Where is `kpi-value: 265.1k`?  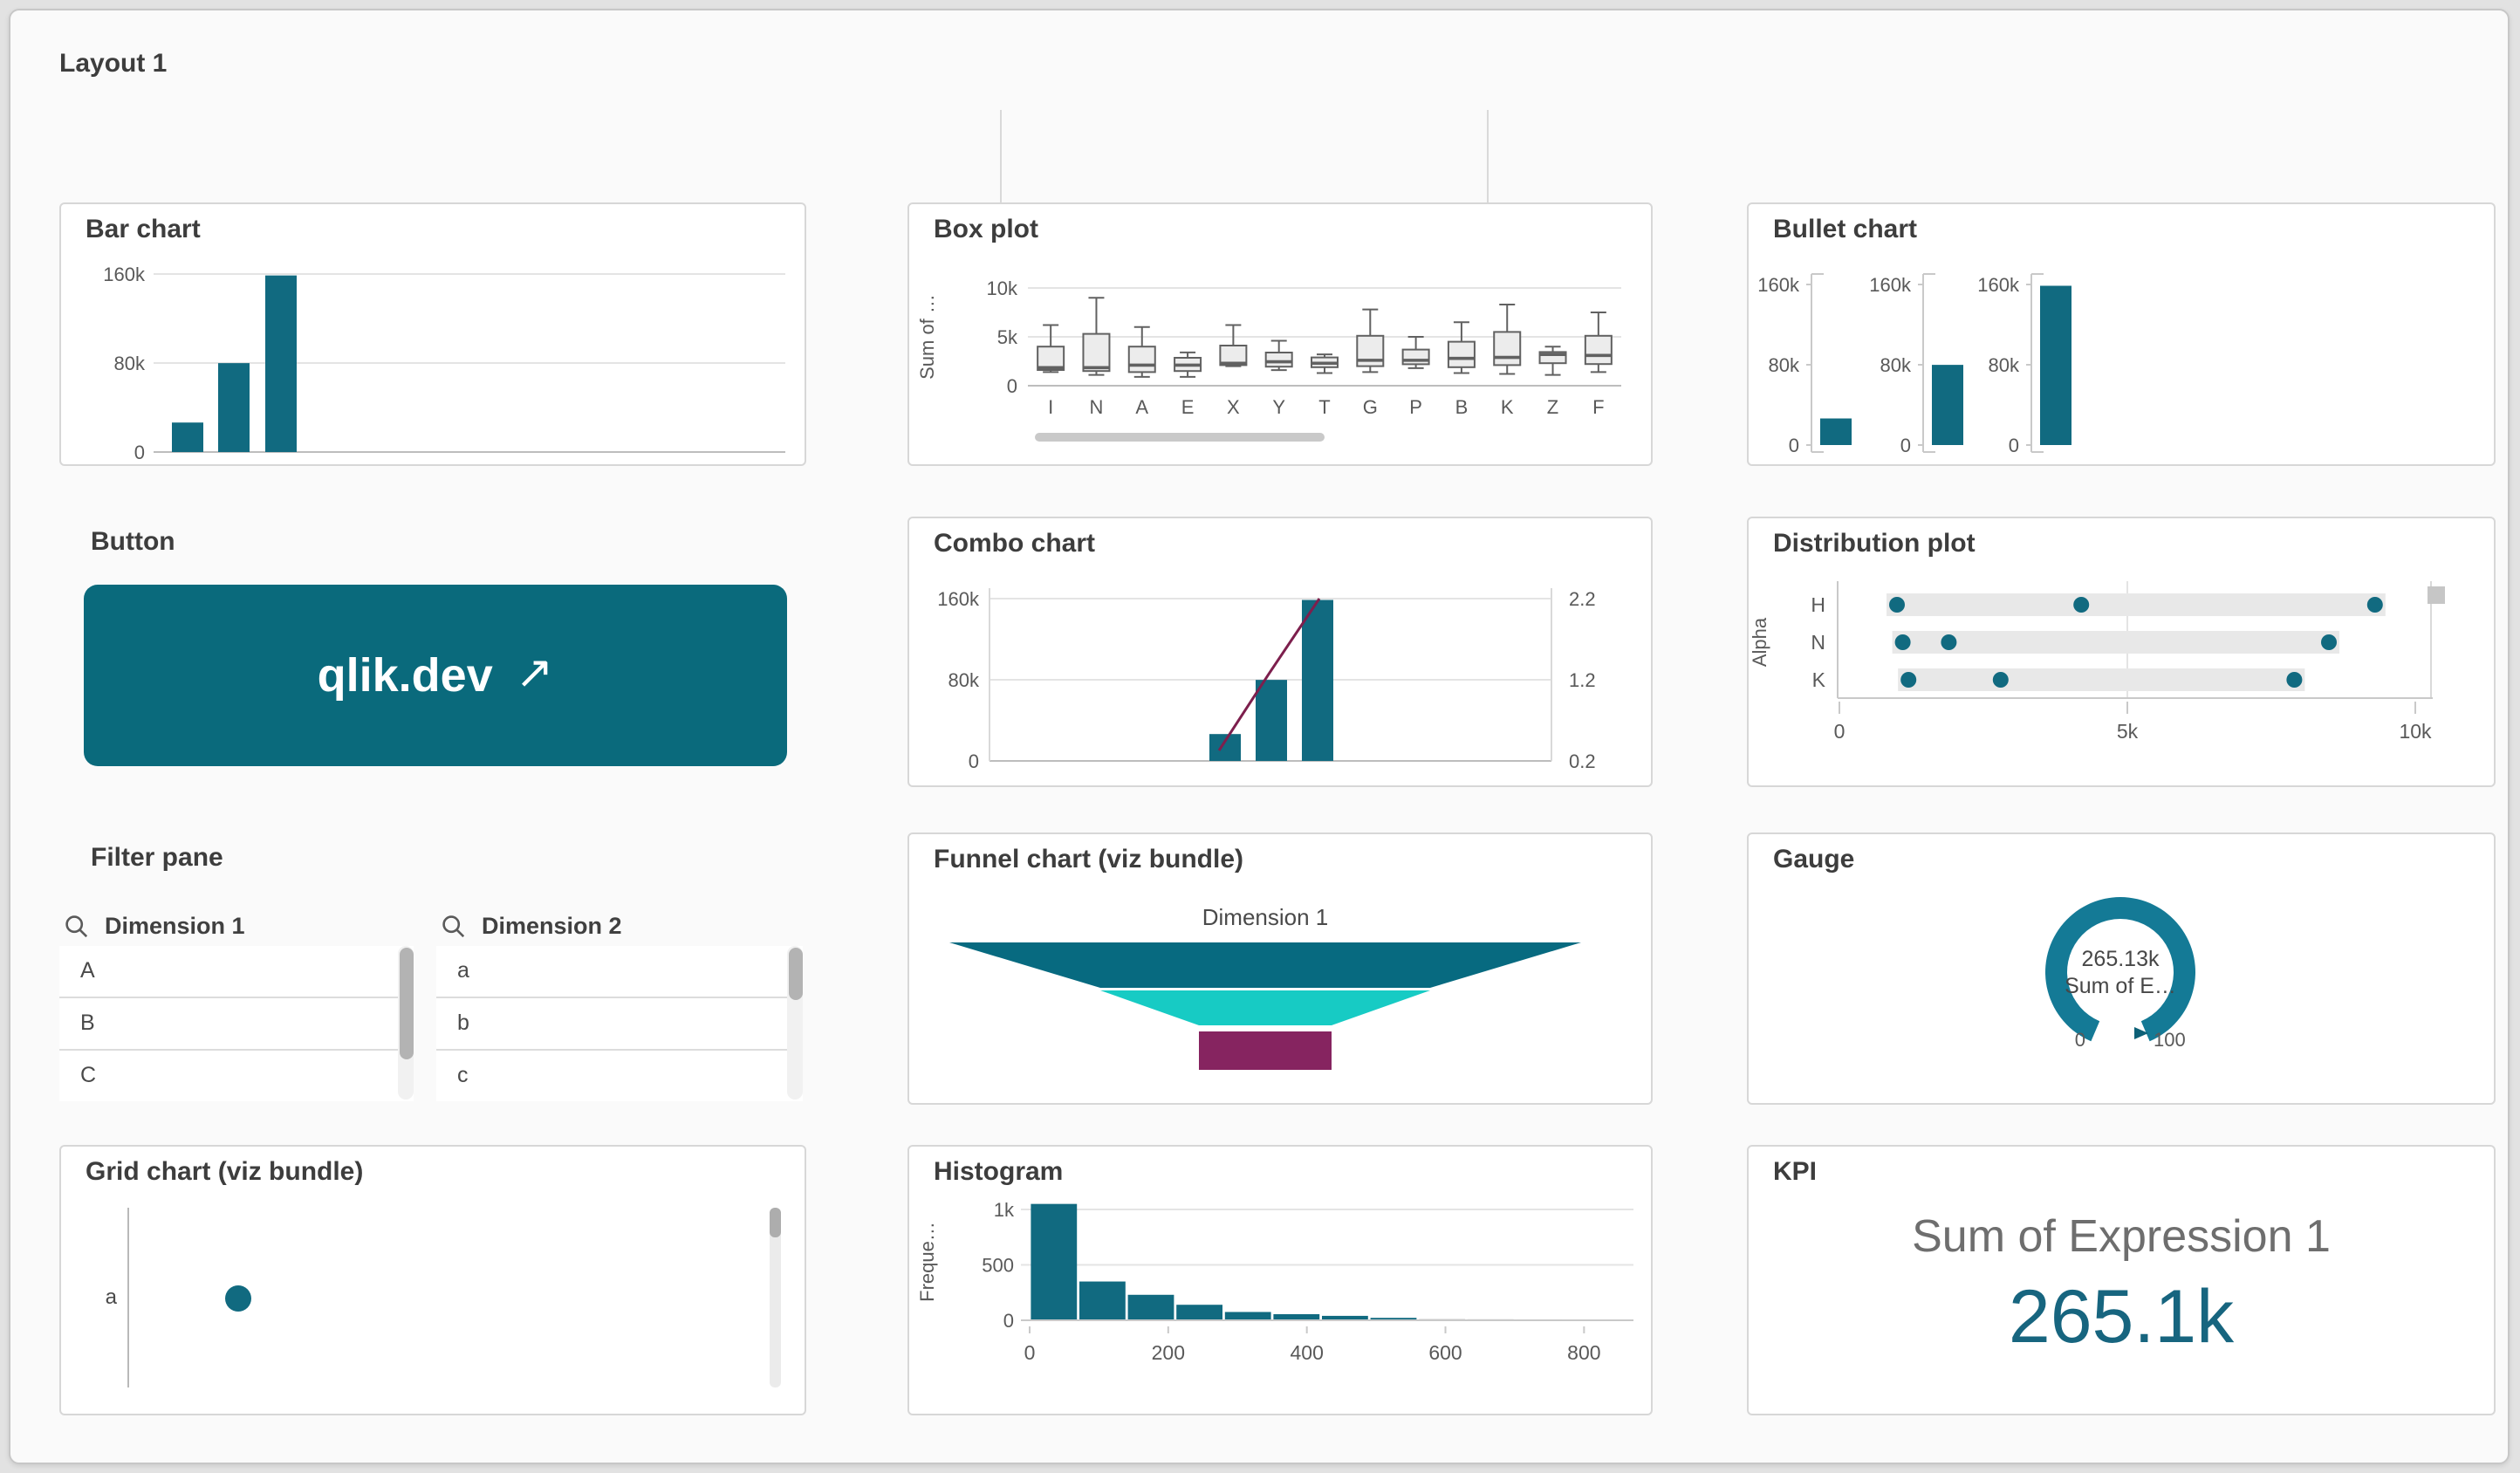 kpi-value: 265.1k is located at coordinates (2121, 1318).